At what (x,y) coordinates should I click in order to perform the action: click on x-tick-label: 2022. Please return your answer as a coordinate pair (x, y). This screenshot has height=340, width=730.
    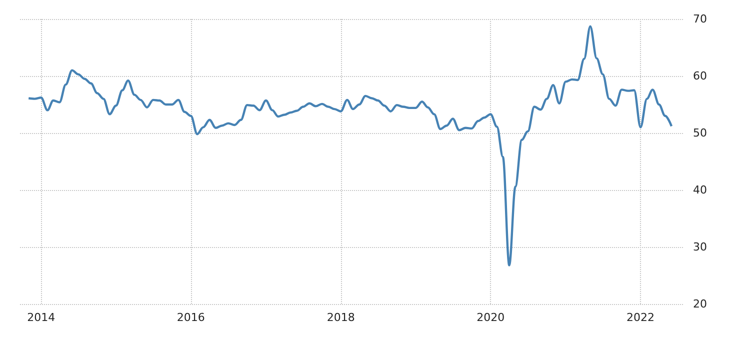
    Looking at the image, I should click on (640, 317).